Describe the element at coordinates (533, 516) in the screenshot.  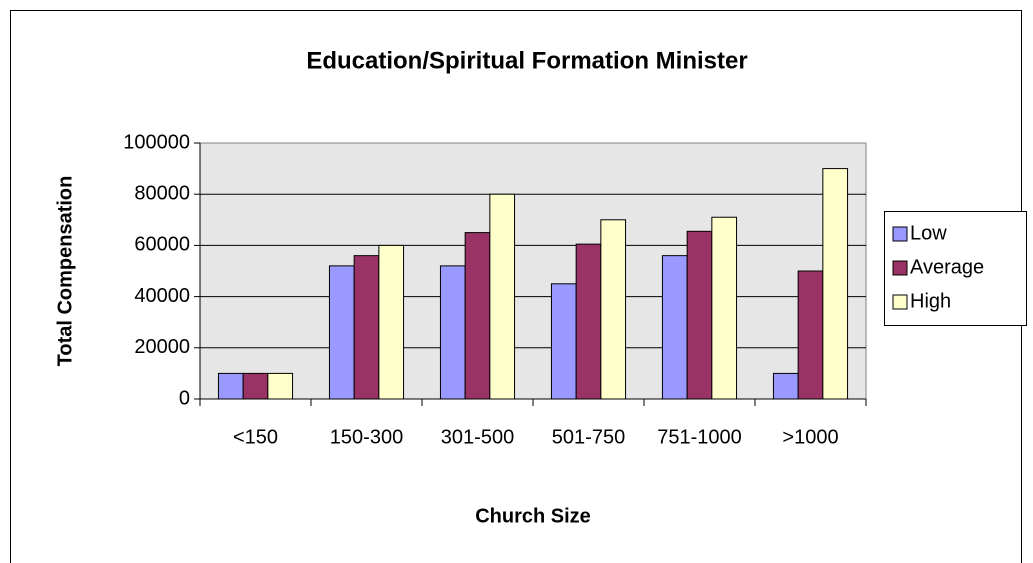
I see `x-axis-label: Church Size` at that location.